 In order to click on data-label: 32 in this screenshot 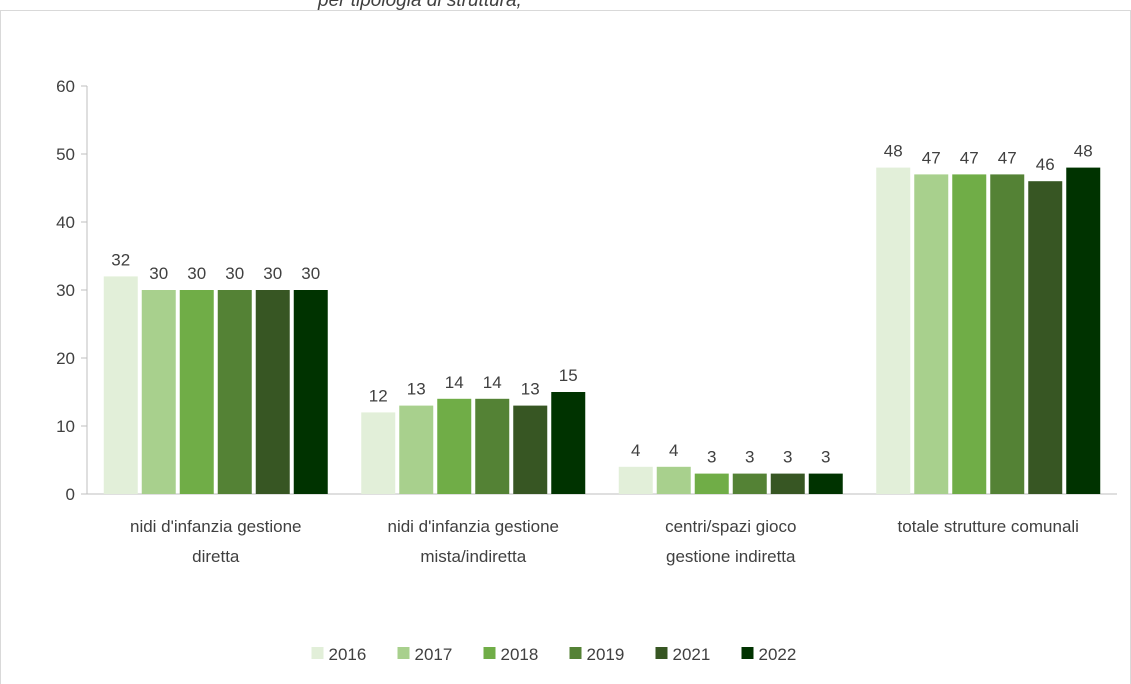, I will do `click(120, 259)`.